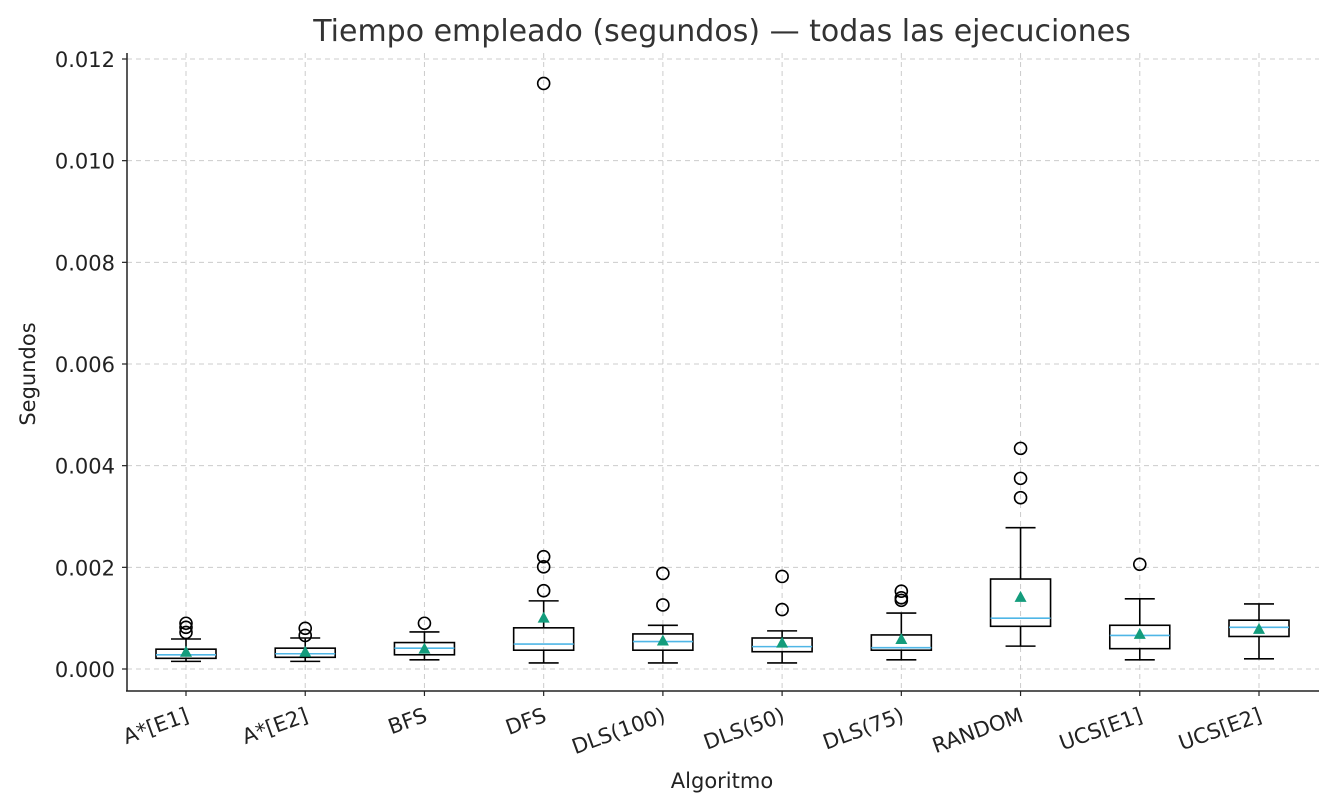  What do you see at coordinates (85, 162) in the screenshot?
I see `y-tick-label: 0.010` at bounding box center [85, 162].